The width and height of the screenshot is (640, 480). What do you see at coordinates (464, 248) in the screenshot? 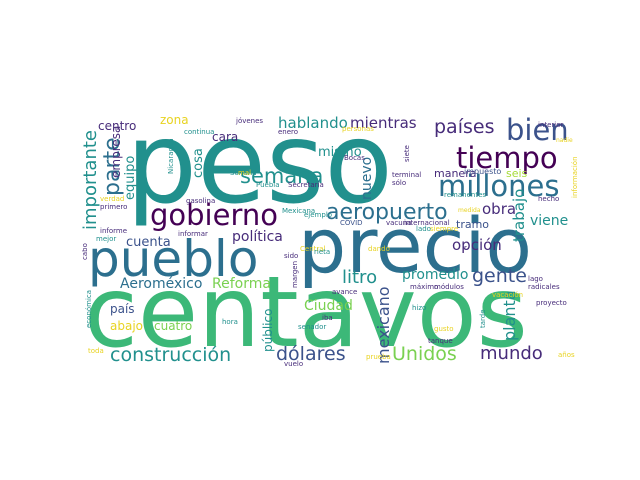
I see `word: ir` at bounding box center [464, 248].